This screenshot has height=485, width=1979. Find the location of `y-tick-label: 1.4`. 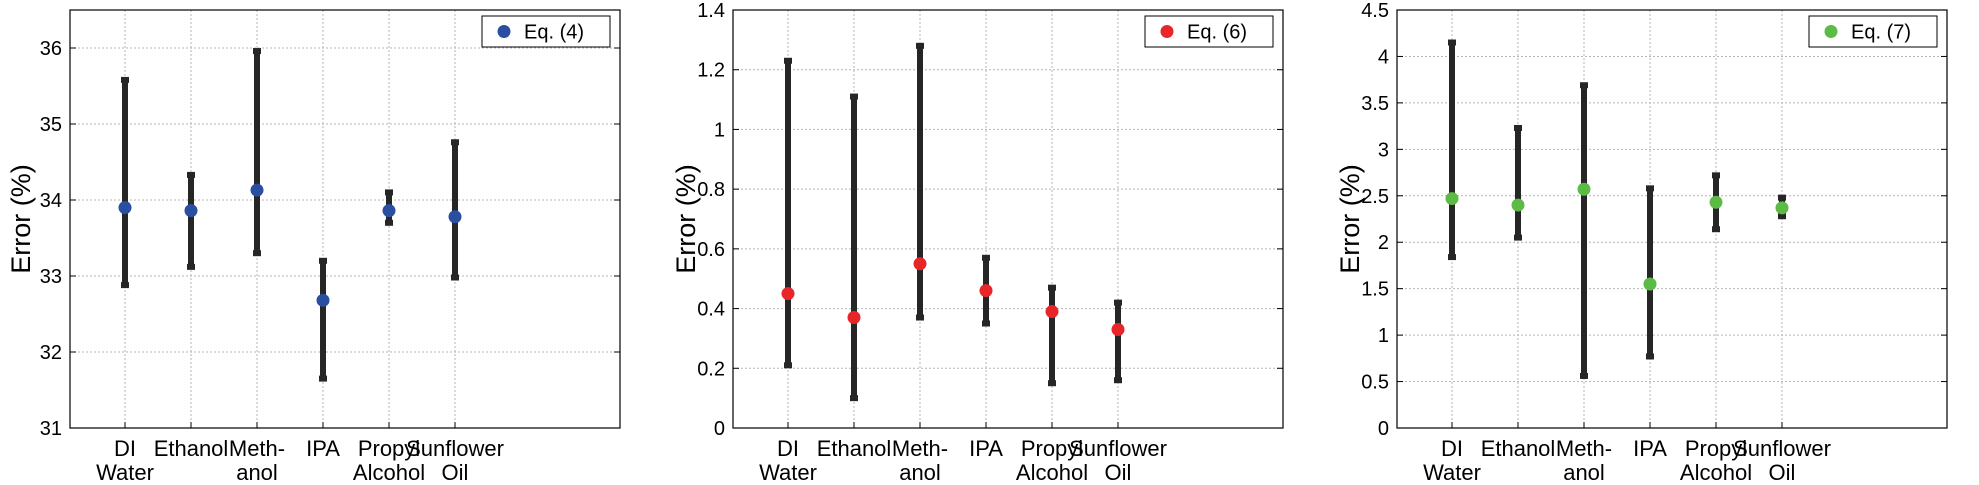

y-tick-label: 1.4 is located at coordinates (711, 11).